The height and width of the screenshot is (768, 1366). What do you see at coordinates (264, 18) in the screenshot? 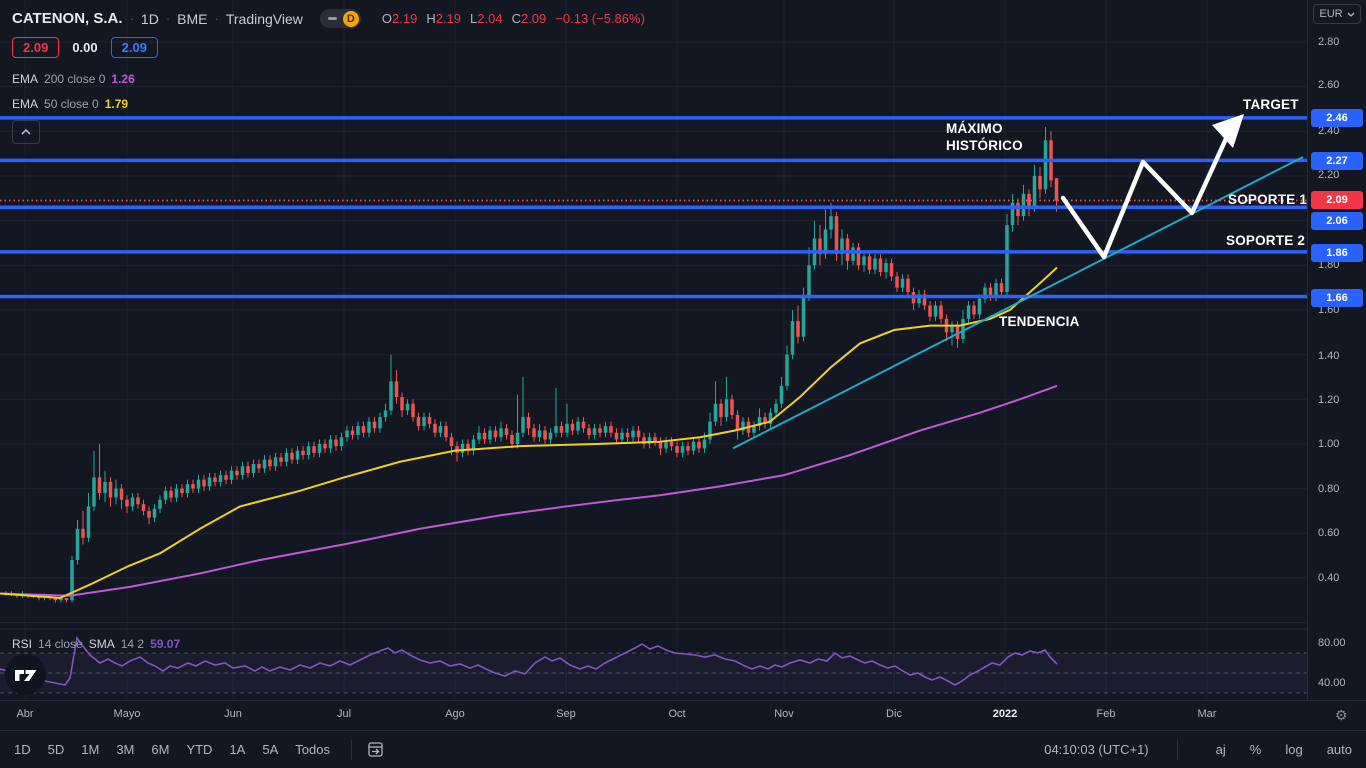
I see `platform-label: TradingView` at bounding box center [264, 18].